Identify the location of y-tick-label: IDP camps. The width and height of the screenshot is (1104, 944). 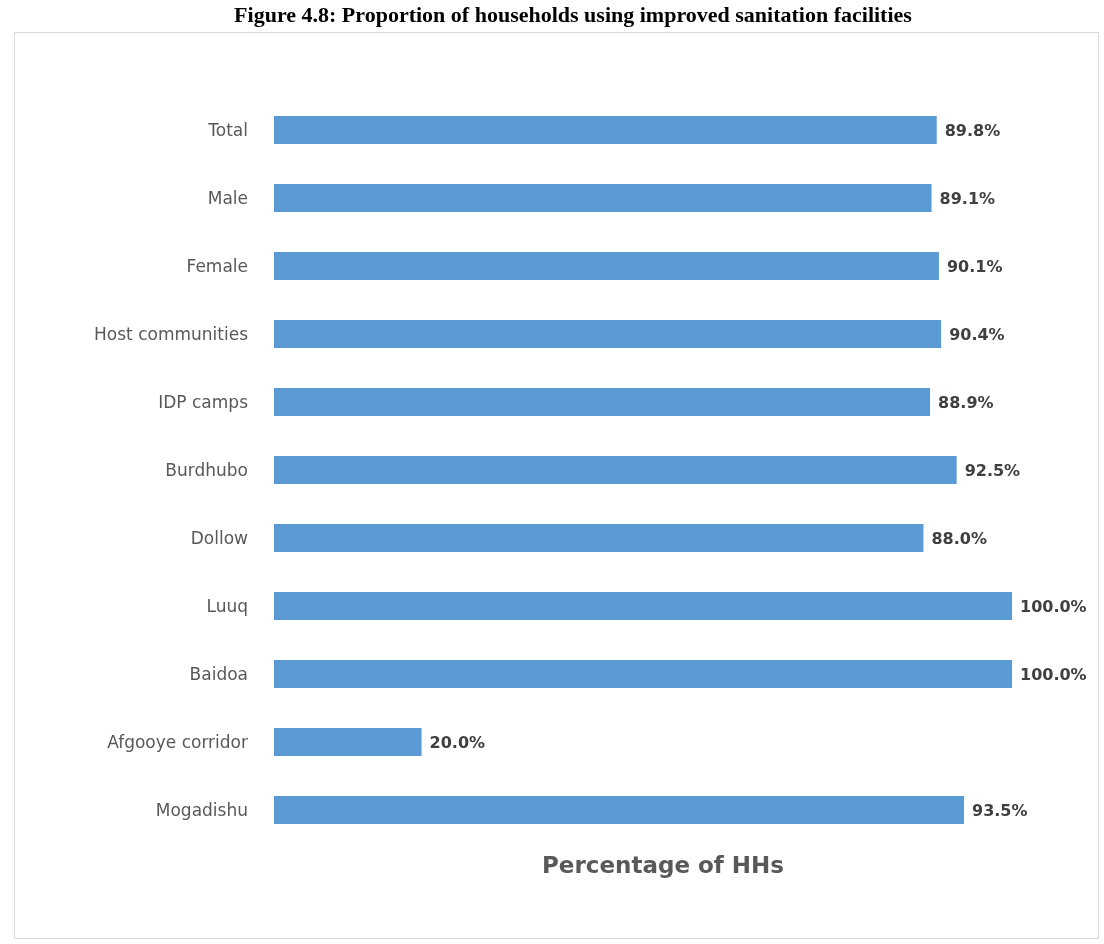
(203, 402).